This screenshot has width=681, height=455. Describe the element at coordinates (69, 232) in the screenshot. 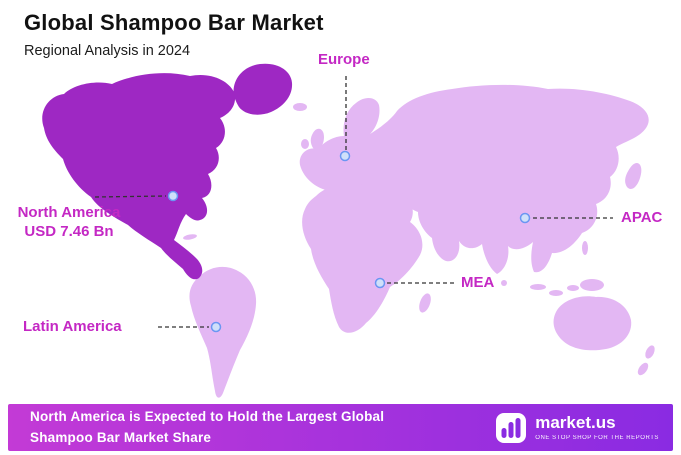

I see `region-value-north-america: USD 7.46 Bn` at that location.